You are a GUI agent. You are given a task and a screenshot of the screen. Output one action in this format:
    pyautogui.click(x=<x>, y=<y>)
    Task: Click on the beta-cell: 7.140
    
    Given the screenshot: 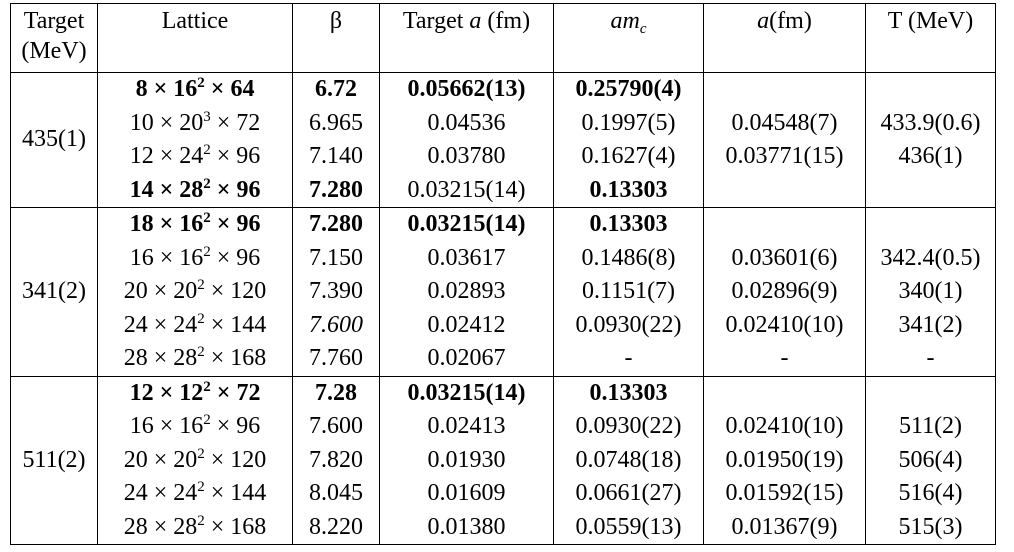 What is the action you would take?
    pyautogui.click(x=336, y=157)
    